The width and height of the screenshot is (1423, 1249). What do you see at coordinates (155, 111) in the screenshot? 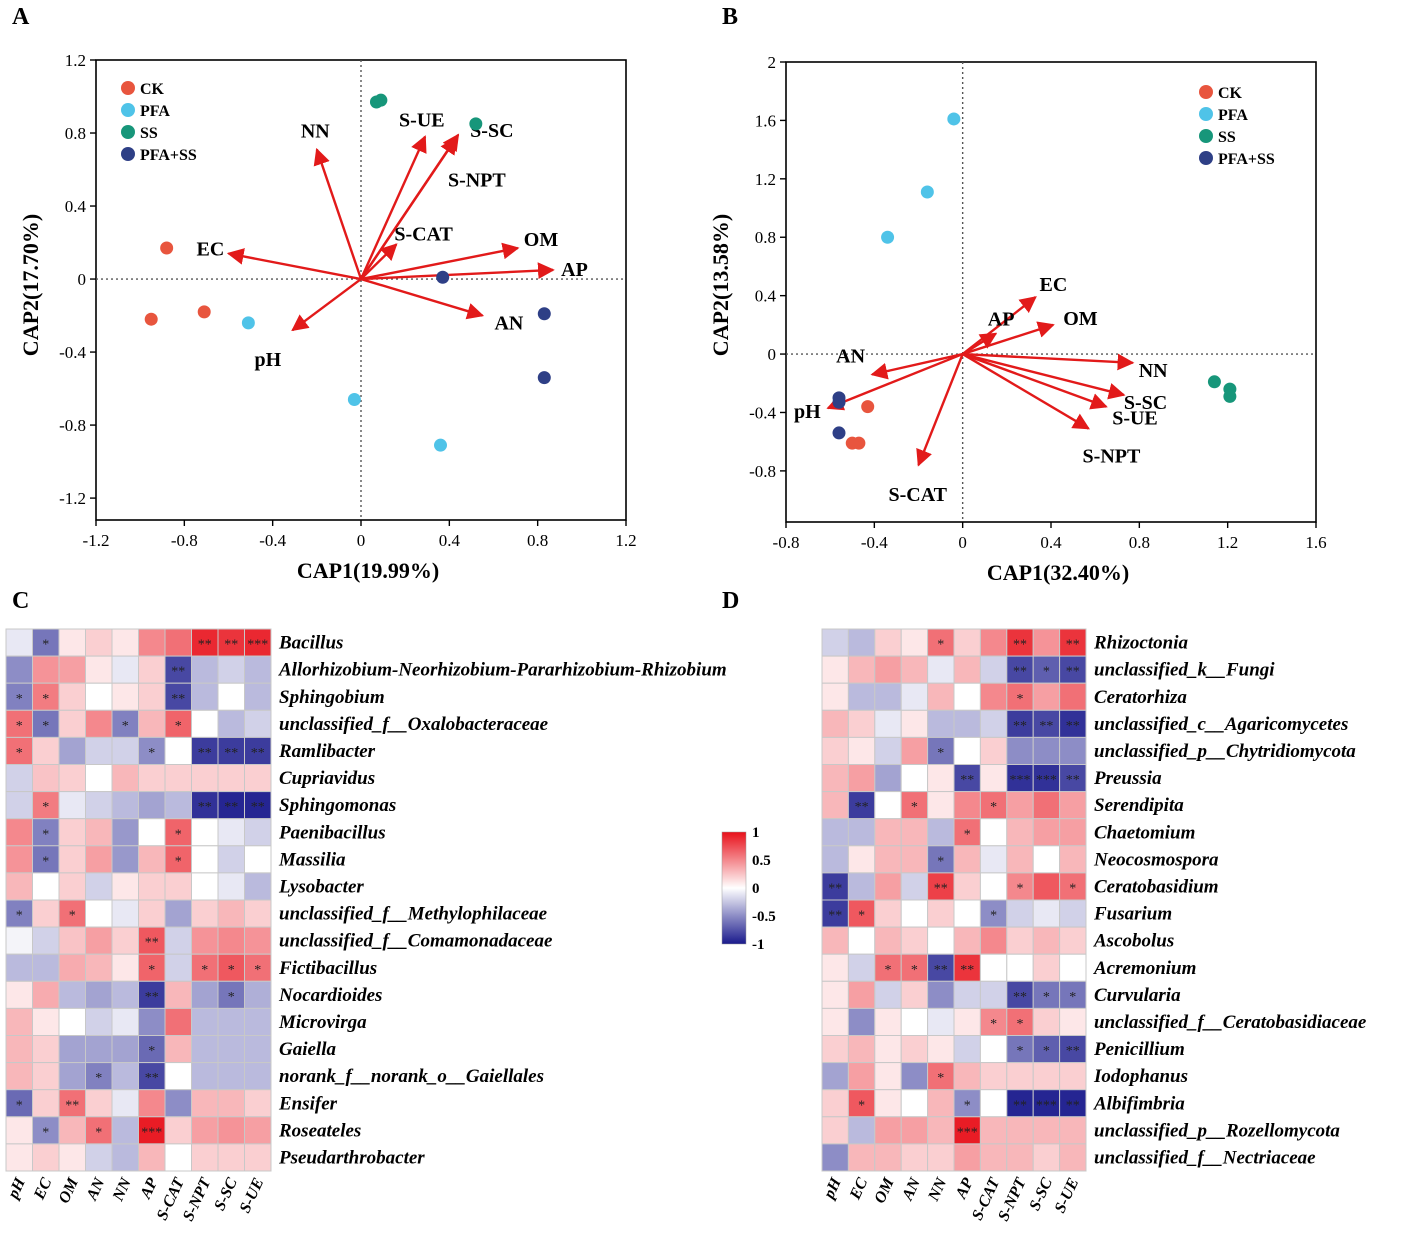
I see `legend-label-pfa: PFA` at bounding box center [155, 111].